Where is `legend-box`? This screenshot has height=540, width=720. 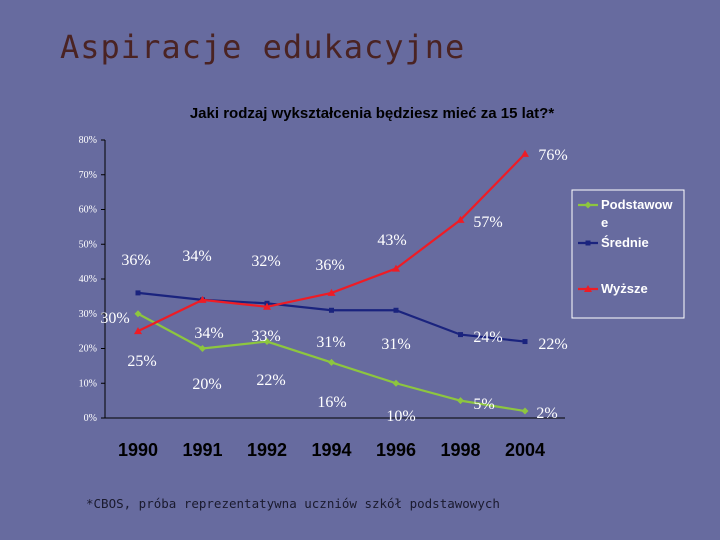 legend-box is located at coordinates (628, 254).